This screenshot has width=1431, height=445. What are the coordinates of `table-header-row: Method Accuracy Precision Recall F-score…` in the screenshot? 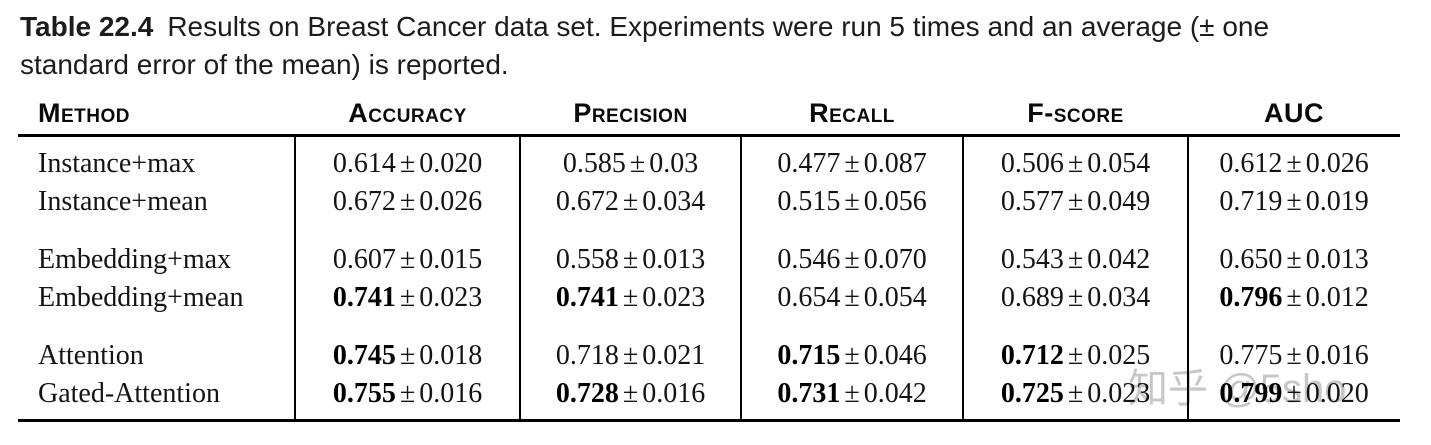 It's located at (709, 113).